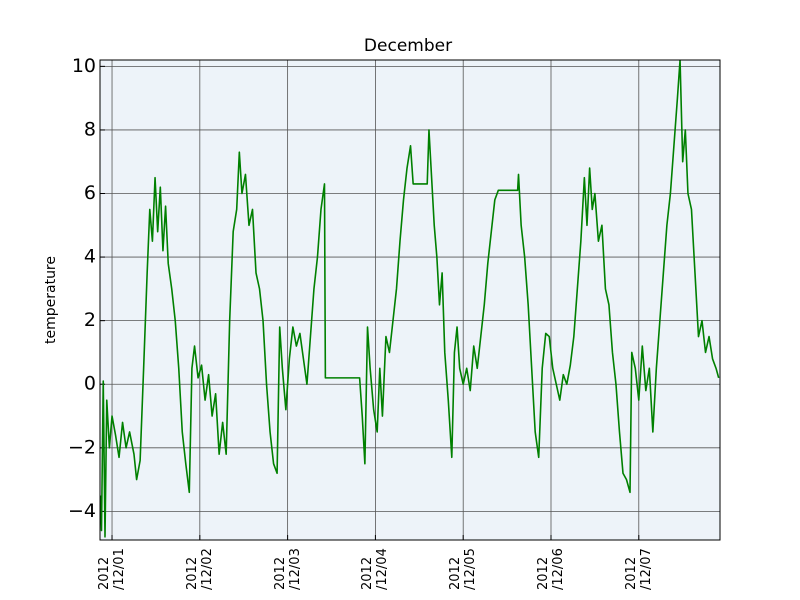 The height and width of the screenshot is (600, 800). I want to click on x-tick-label: 2012 /12/05, so click(463, 569).